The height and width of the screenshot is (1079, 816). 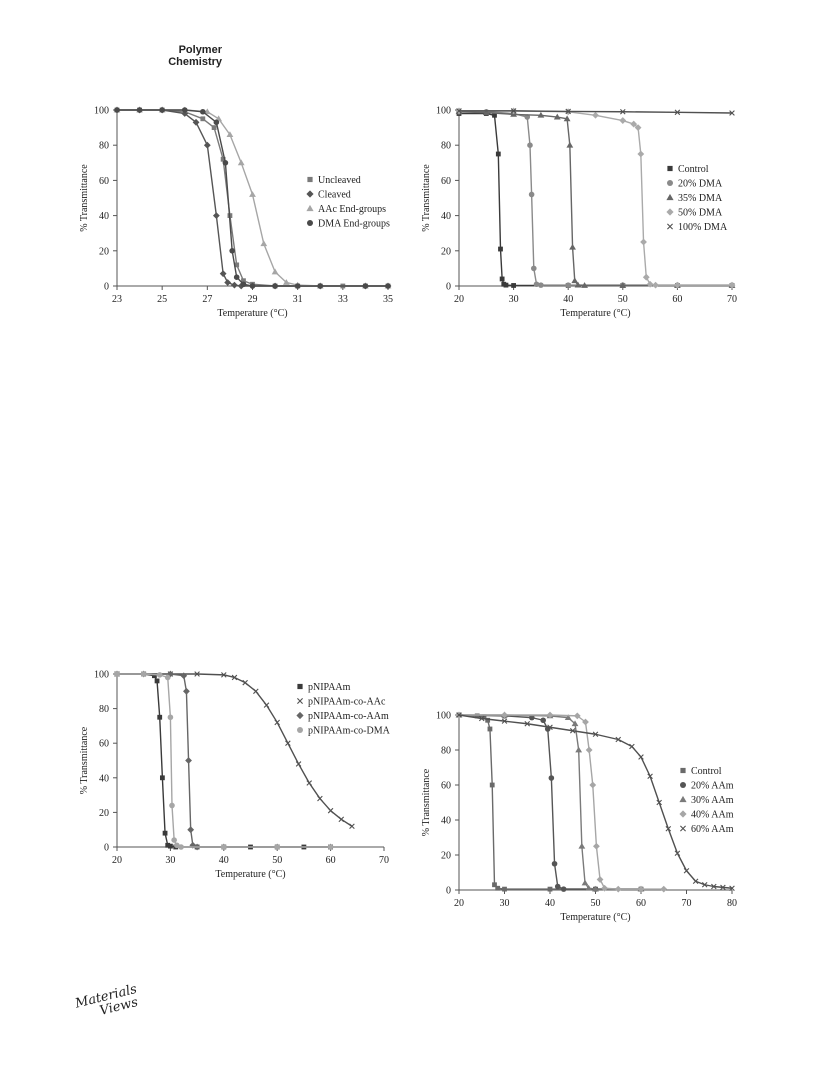 I want to click on legend-entry: DMA End-groups, so click(x=348, y=224).